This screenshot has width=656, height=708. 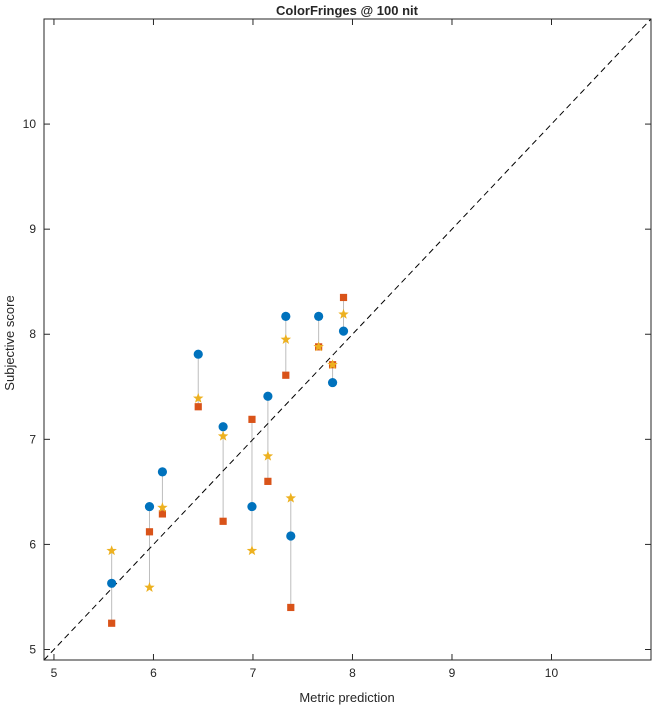 I want to click on x-tick-label: 6, so click(x=153, y=673).